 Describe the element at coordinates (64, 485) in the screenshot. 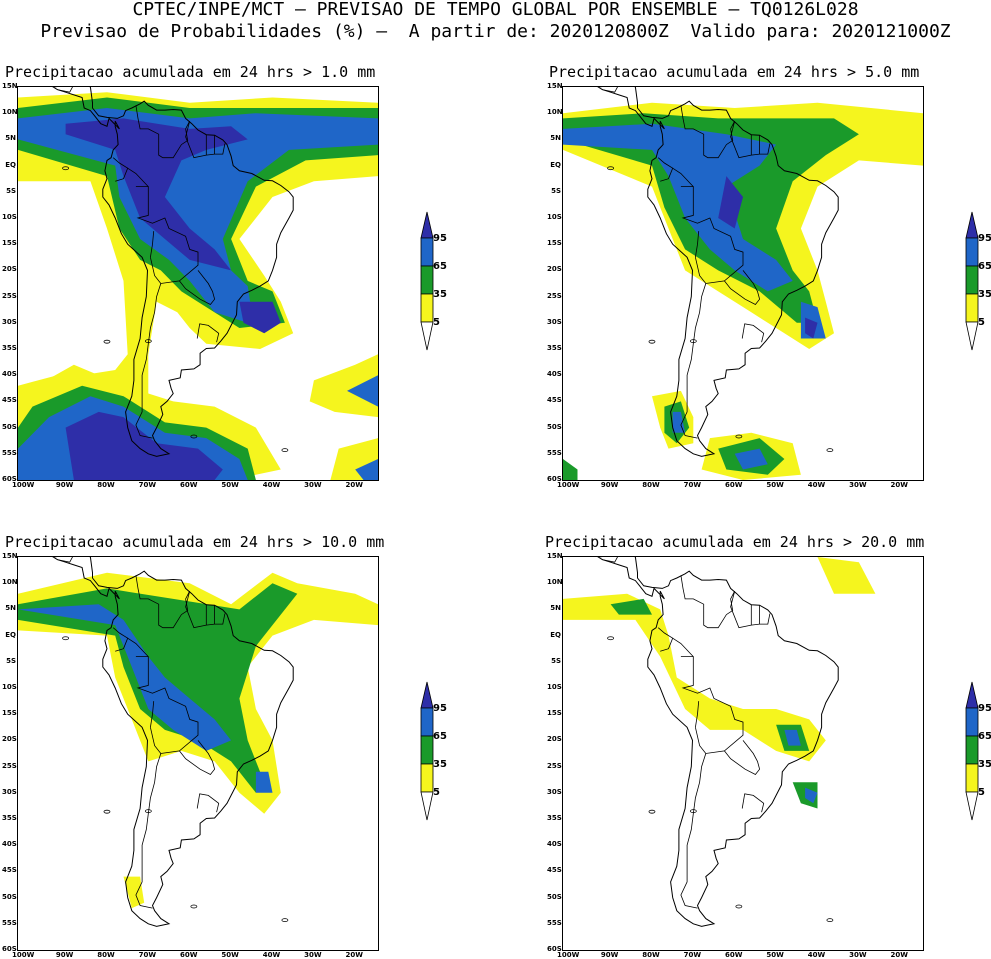

I see `lon-label: 90W` at that location.